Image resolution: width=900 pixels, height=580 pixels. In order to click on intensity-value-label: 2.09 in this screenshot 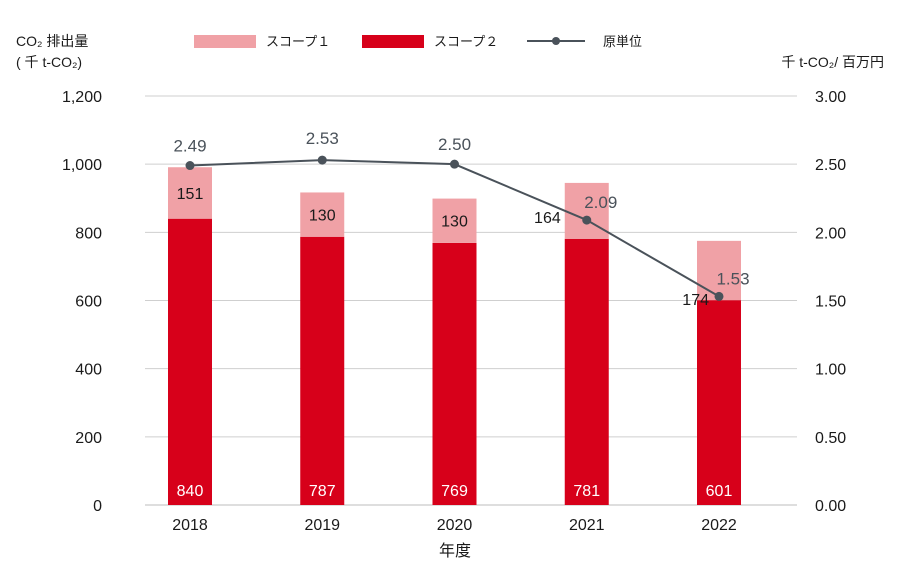, I will do `click(600, 202)`.